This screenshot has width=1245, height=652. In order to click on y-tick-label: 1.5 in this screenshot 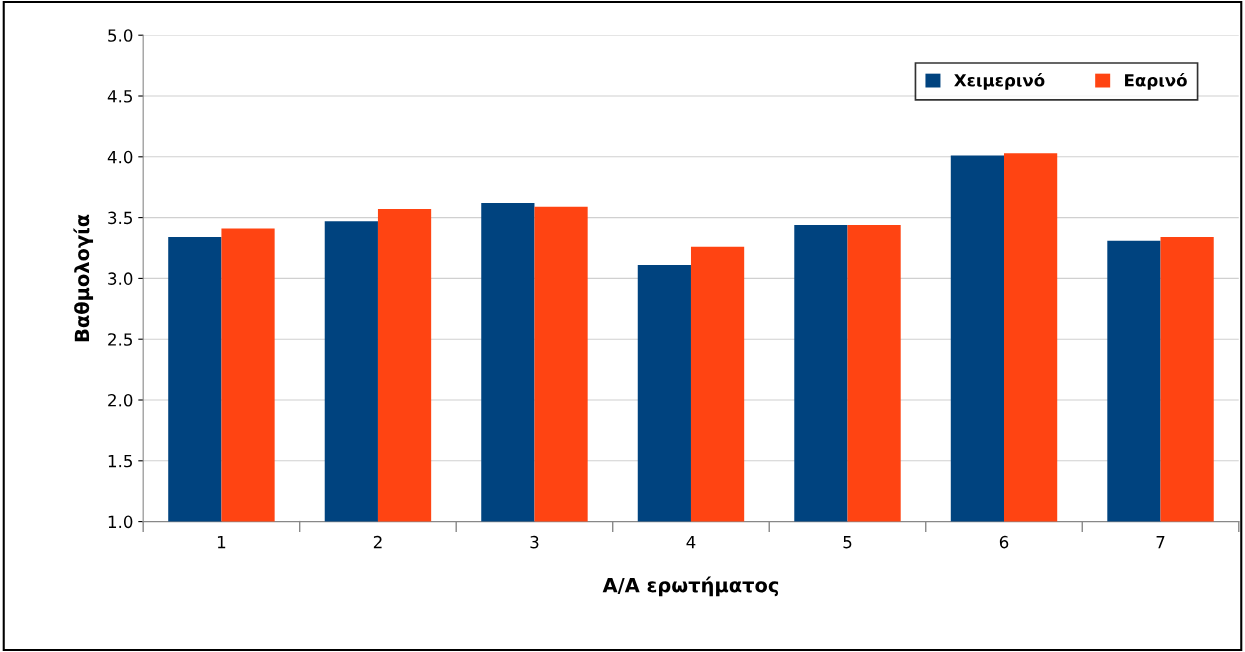, I will do `click(120, 461)`.